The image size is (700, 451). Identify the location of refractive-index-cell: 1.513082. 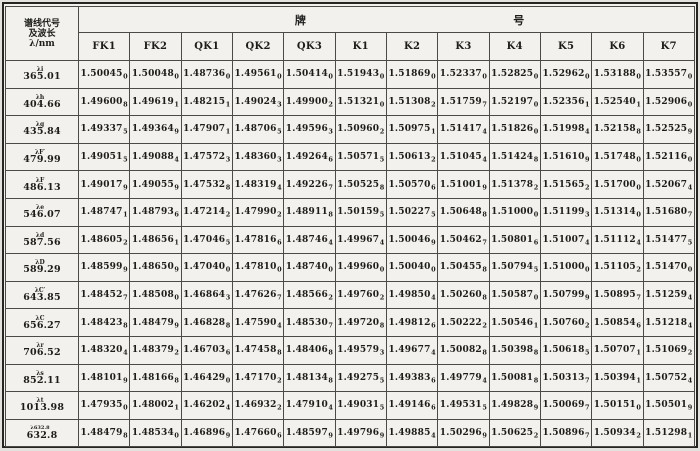
(412, 102).